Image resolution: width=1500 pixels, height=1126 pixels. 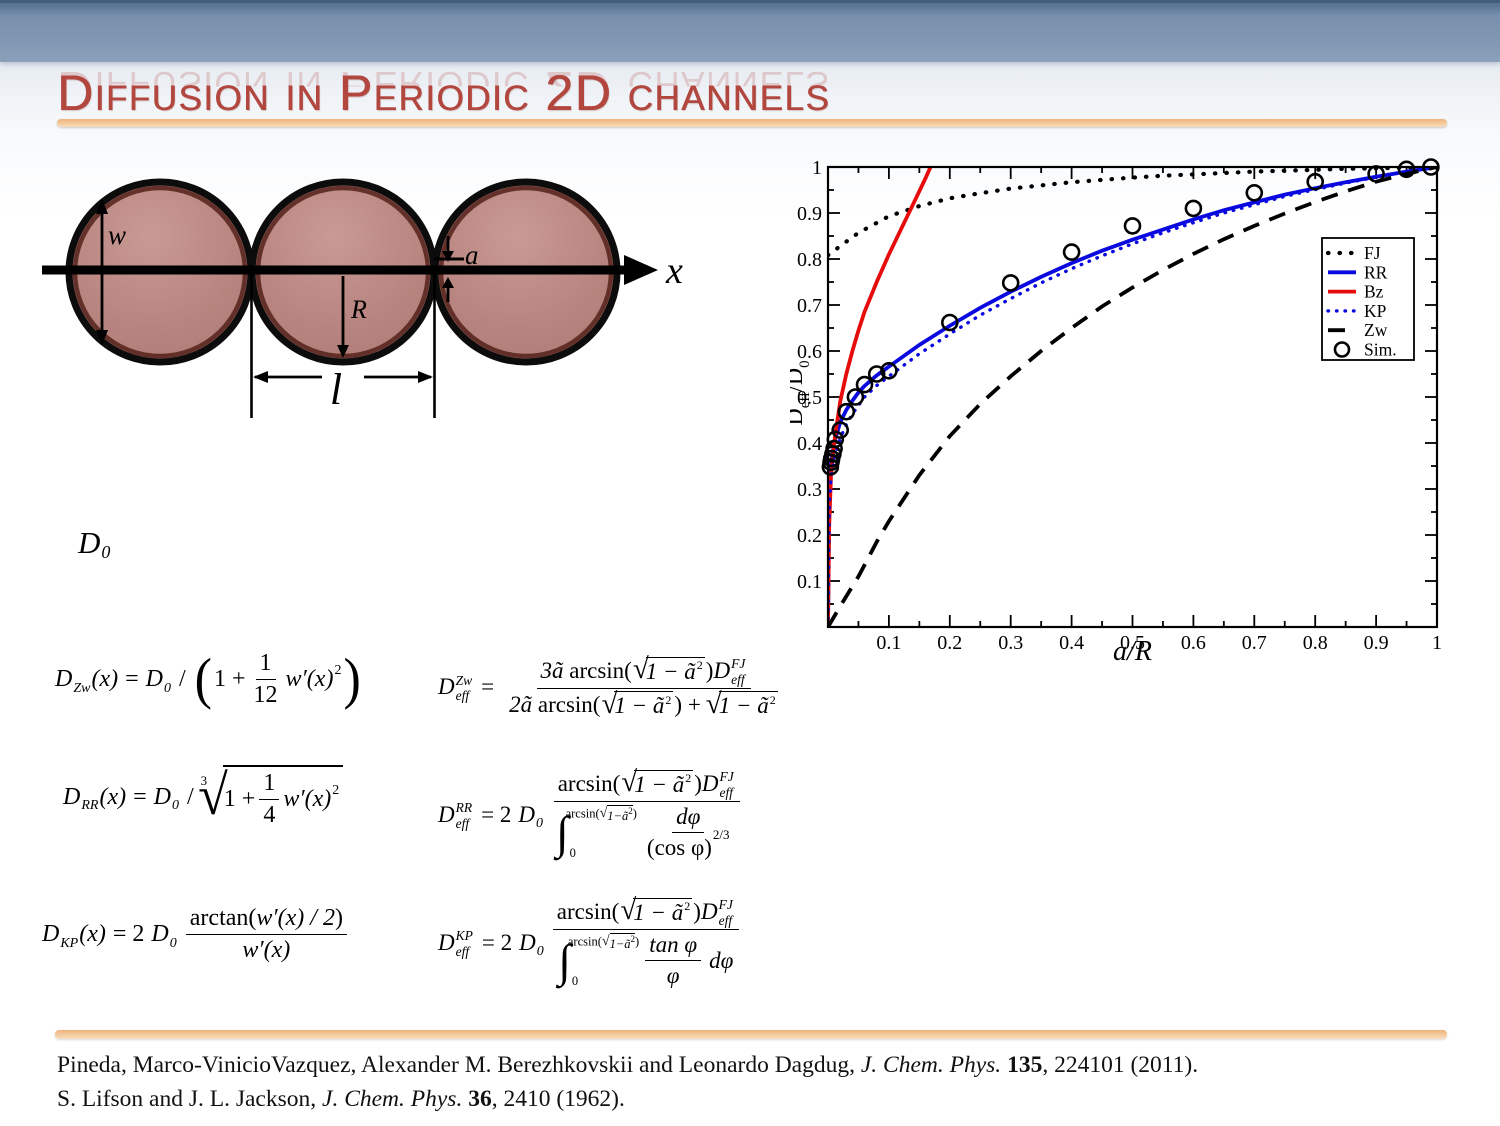 I want to click on curve-FJ, so click(x=1132, y=213).